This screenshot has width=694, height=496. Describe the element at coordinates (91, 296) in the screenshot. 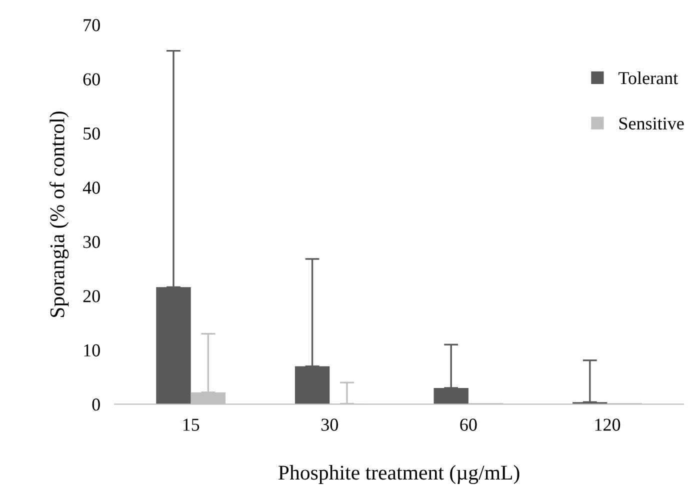

I see `y-tick-label: 20` at that location.